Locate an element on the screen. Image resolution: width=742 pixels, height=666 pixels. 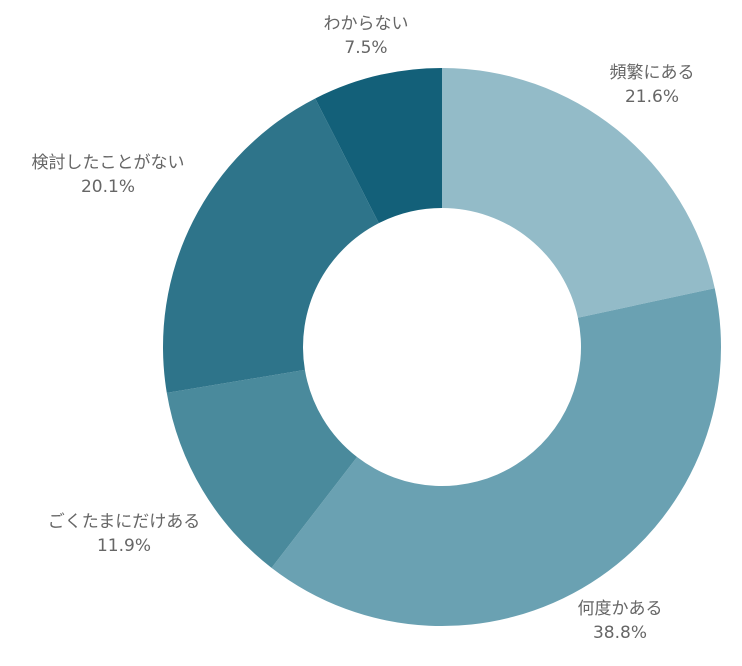
slice-label: 検討したことがない is located at coordinates (108, 163).